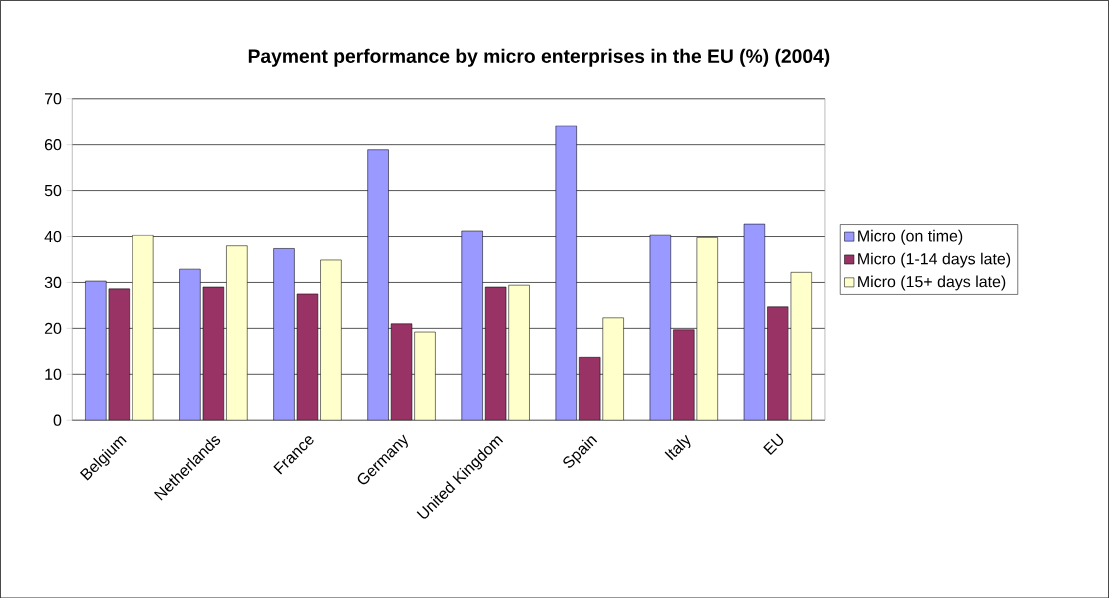  I want to click on y-tick-label: 50, so click(53, 190).